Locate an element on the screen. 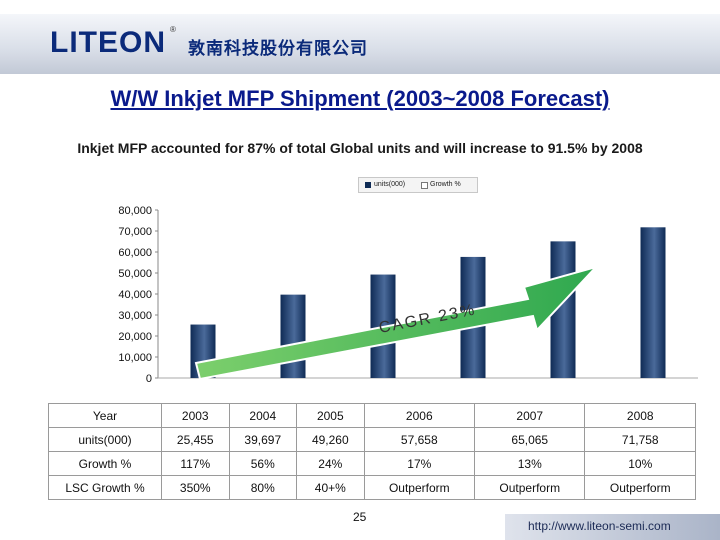  header-banner: LITEON ® 敦南科技股份有限公司 is located at coordinates (360, 40).